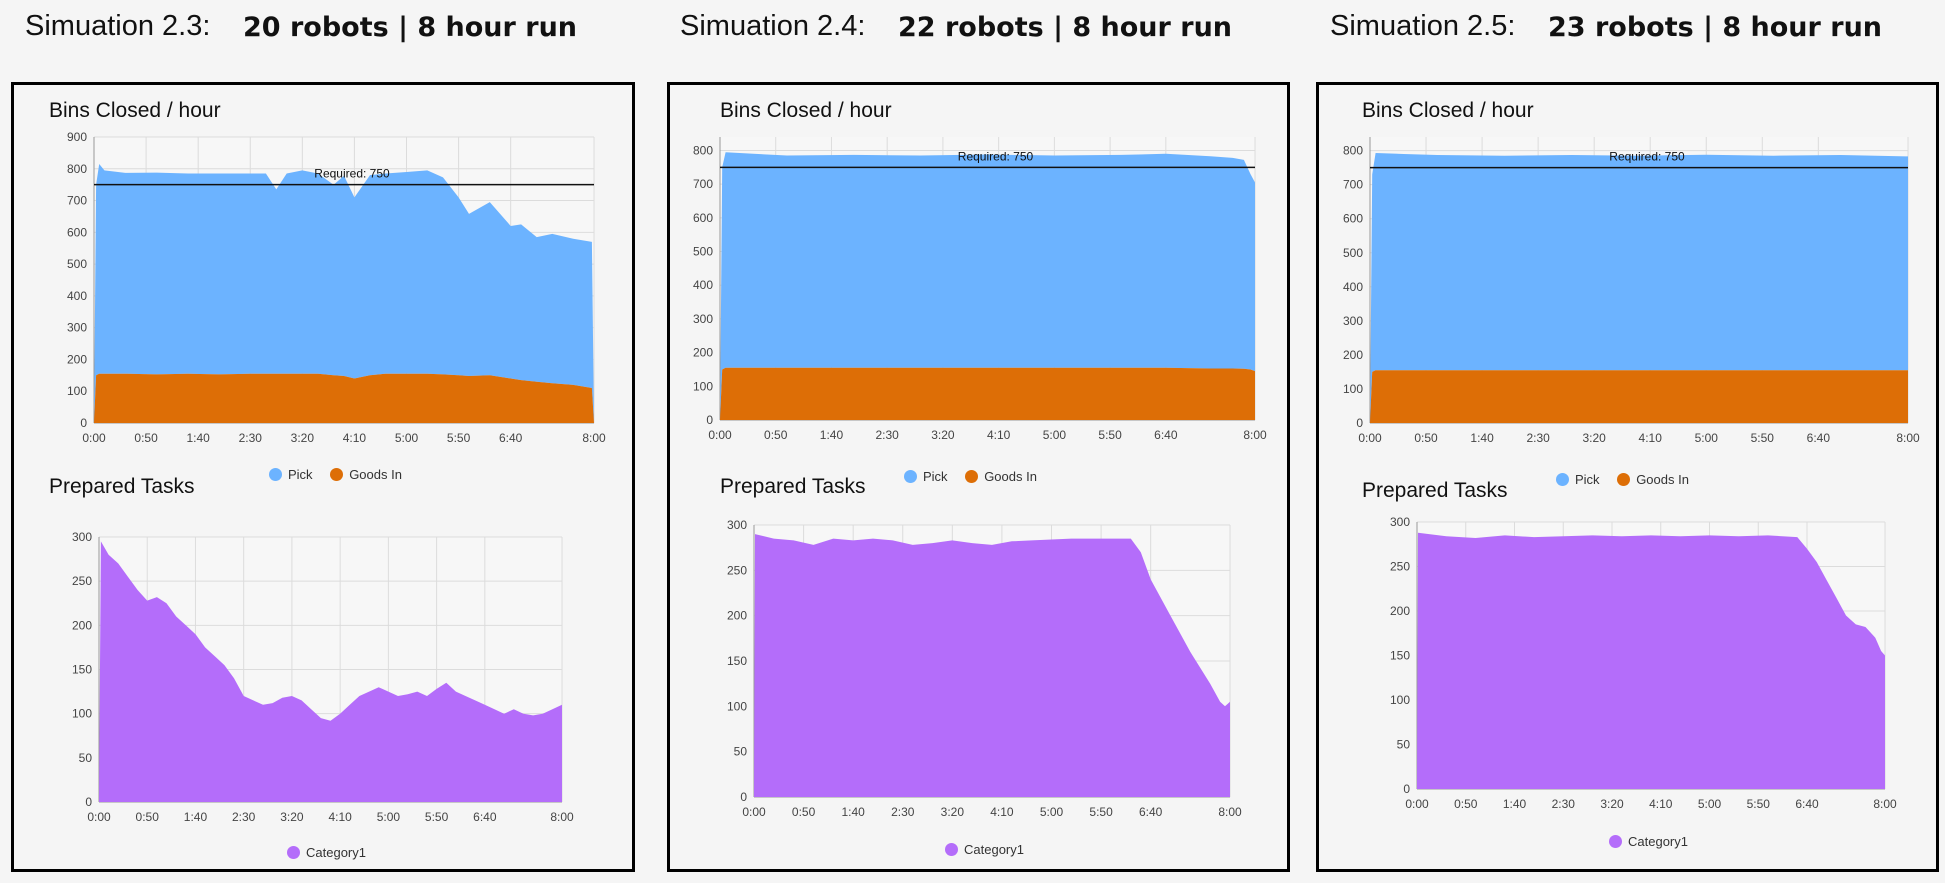 The width and height of the screenshot is (1945, 883). Describe the element at coordinates (806, 110) in the screenshot. I see `bins-chart-title: Bins Closed / hour` at that location.